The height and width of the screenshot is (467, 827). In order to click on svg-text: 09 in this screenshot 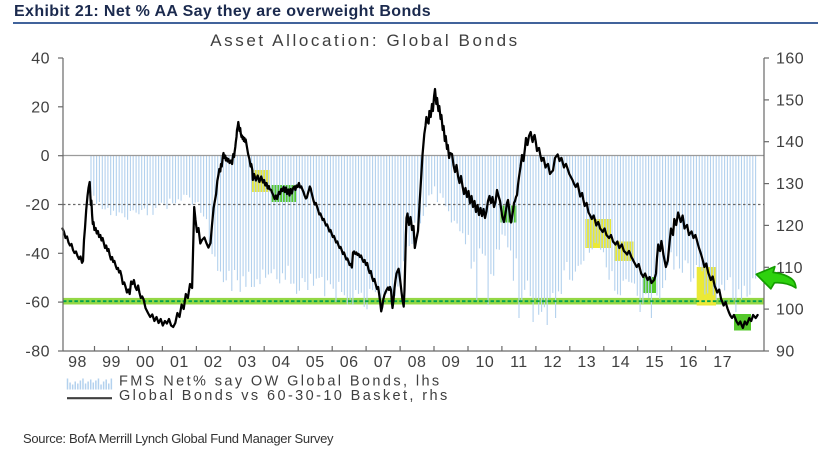, I will do `click(451, 362)`.